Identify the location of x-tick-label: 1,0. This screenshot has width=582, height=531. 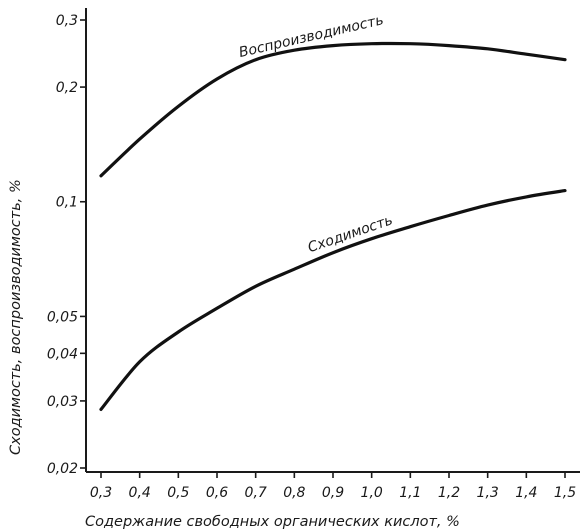
(372, 493).